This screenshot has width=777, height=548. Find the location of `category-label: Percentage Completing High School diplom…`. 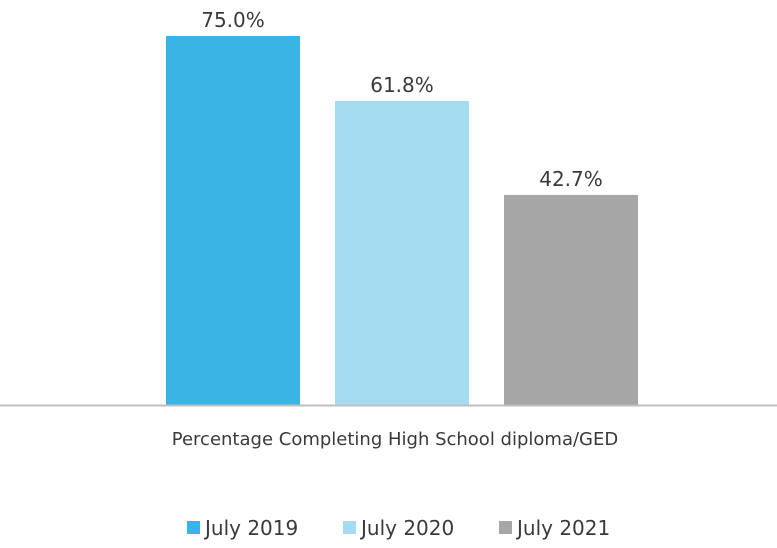

category-label: Percentage Completing High School diplom… is located at coordinates (395, 439).